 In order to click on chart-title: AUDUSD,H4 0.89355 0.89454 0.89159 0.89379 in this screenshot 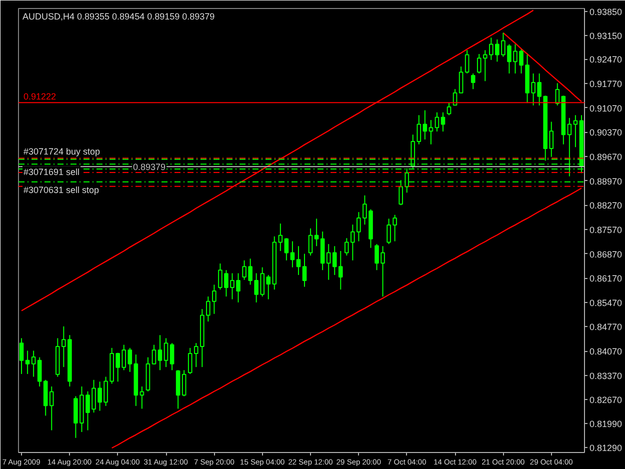, I will do `click(118, 17)`.